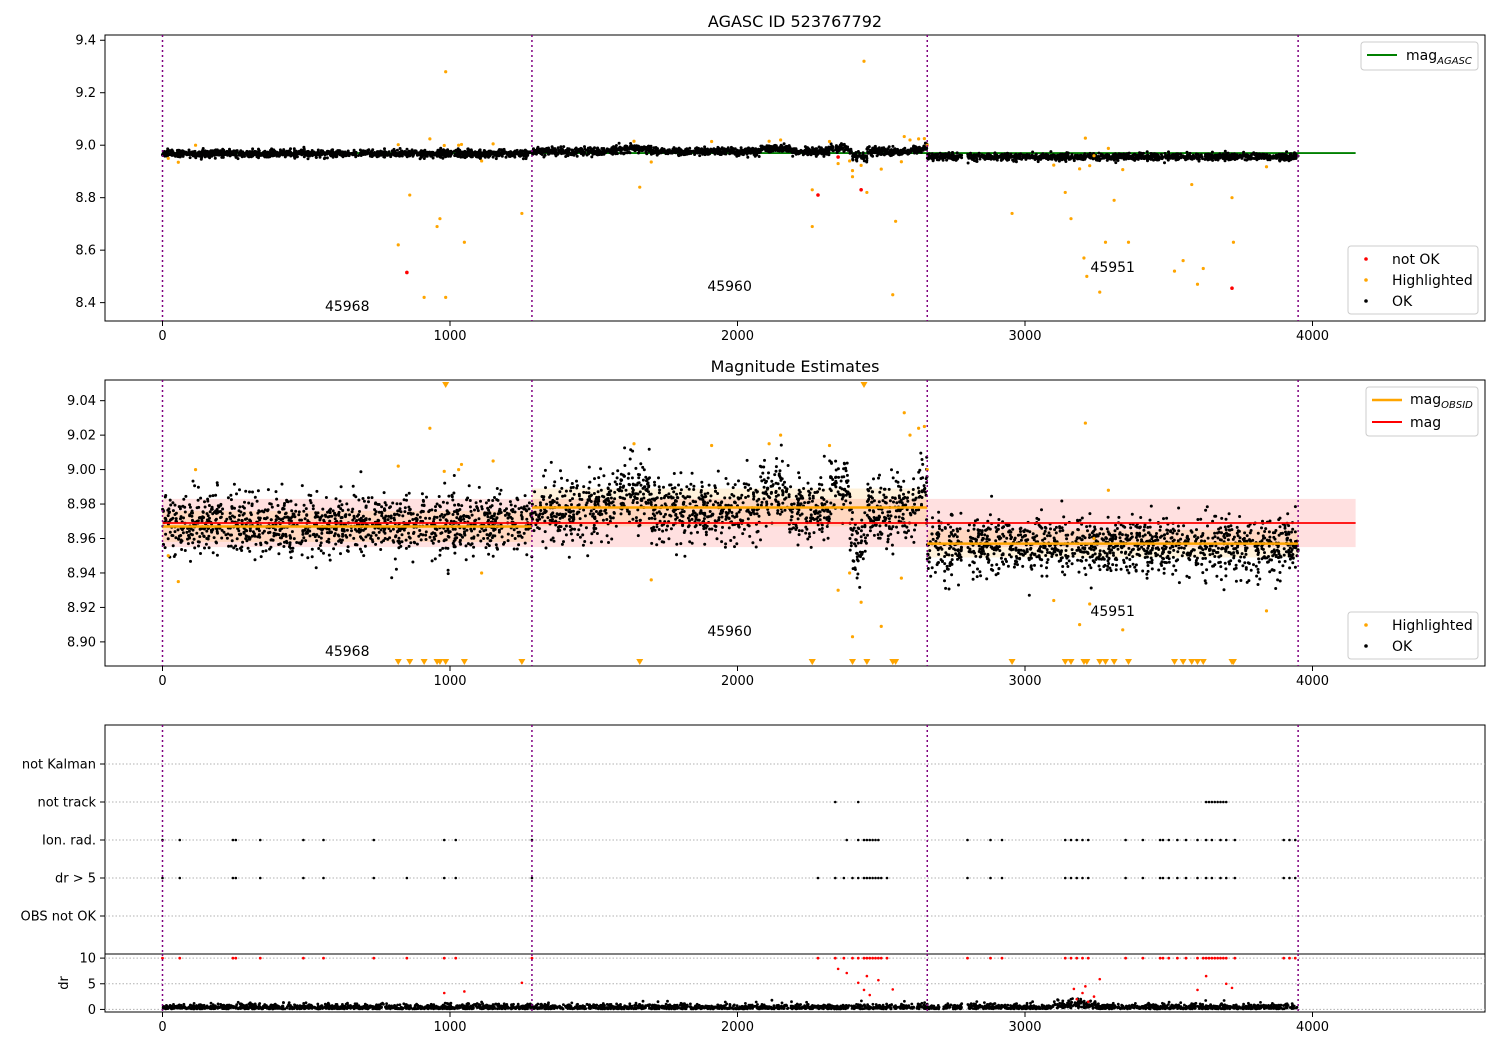 This screenshot has height=1050, width=1500. Describe the element at coordinates (162, 681) in the screenshot. I see `panel2-xtick-label: 0` at that location.